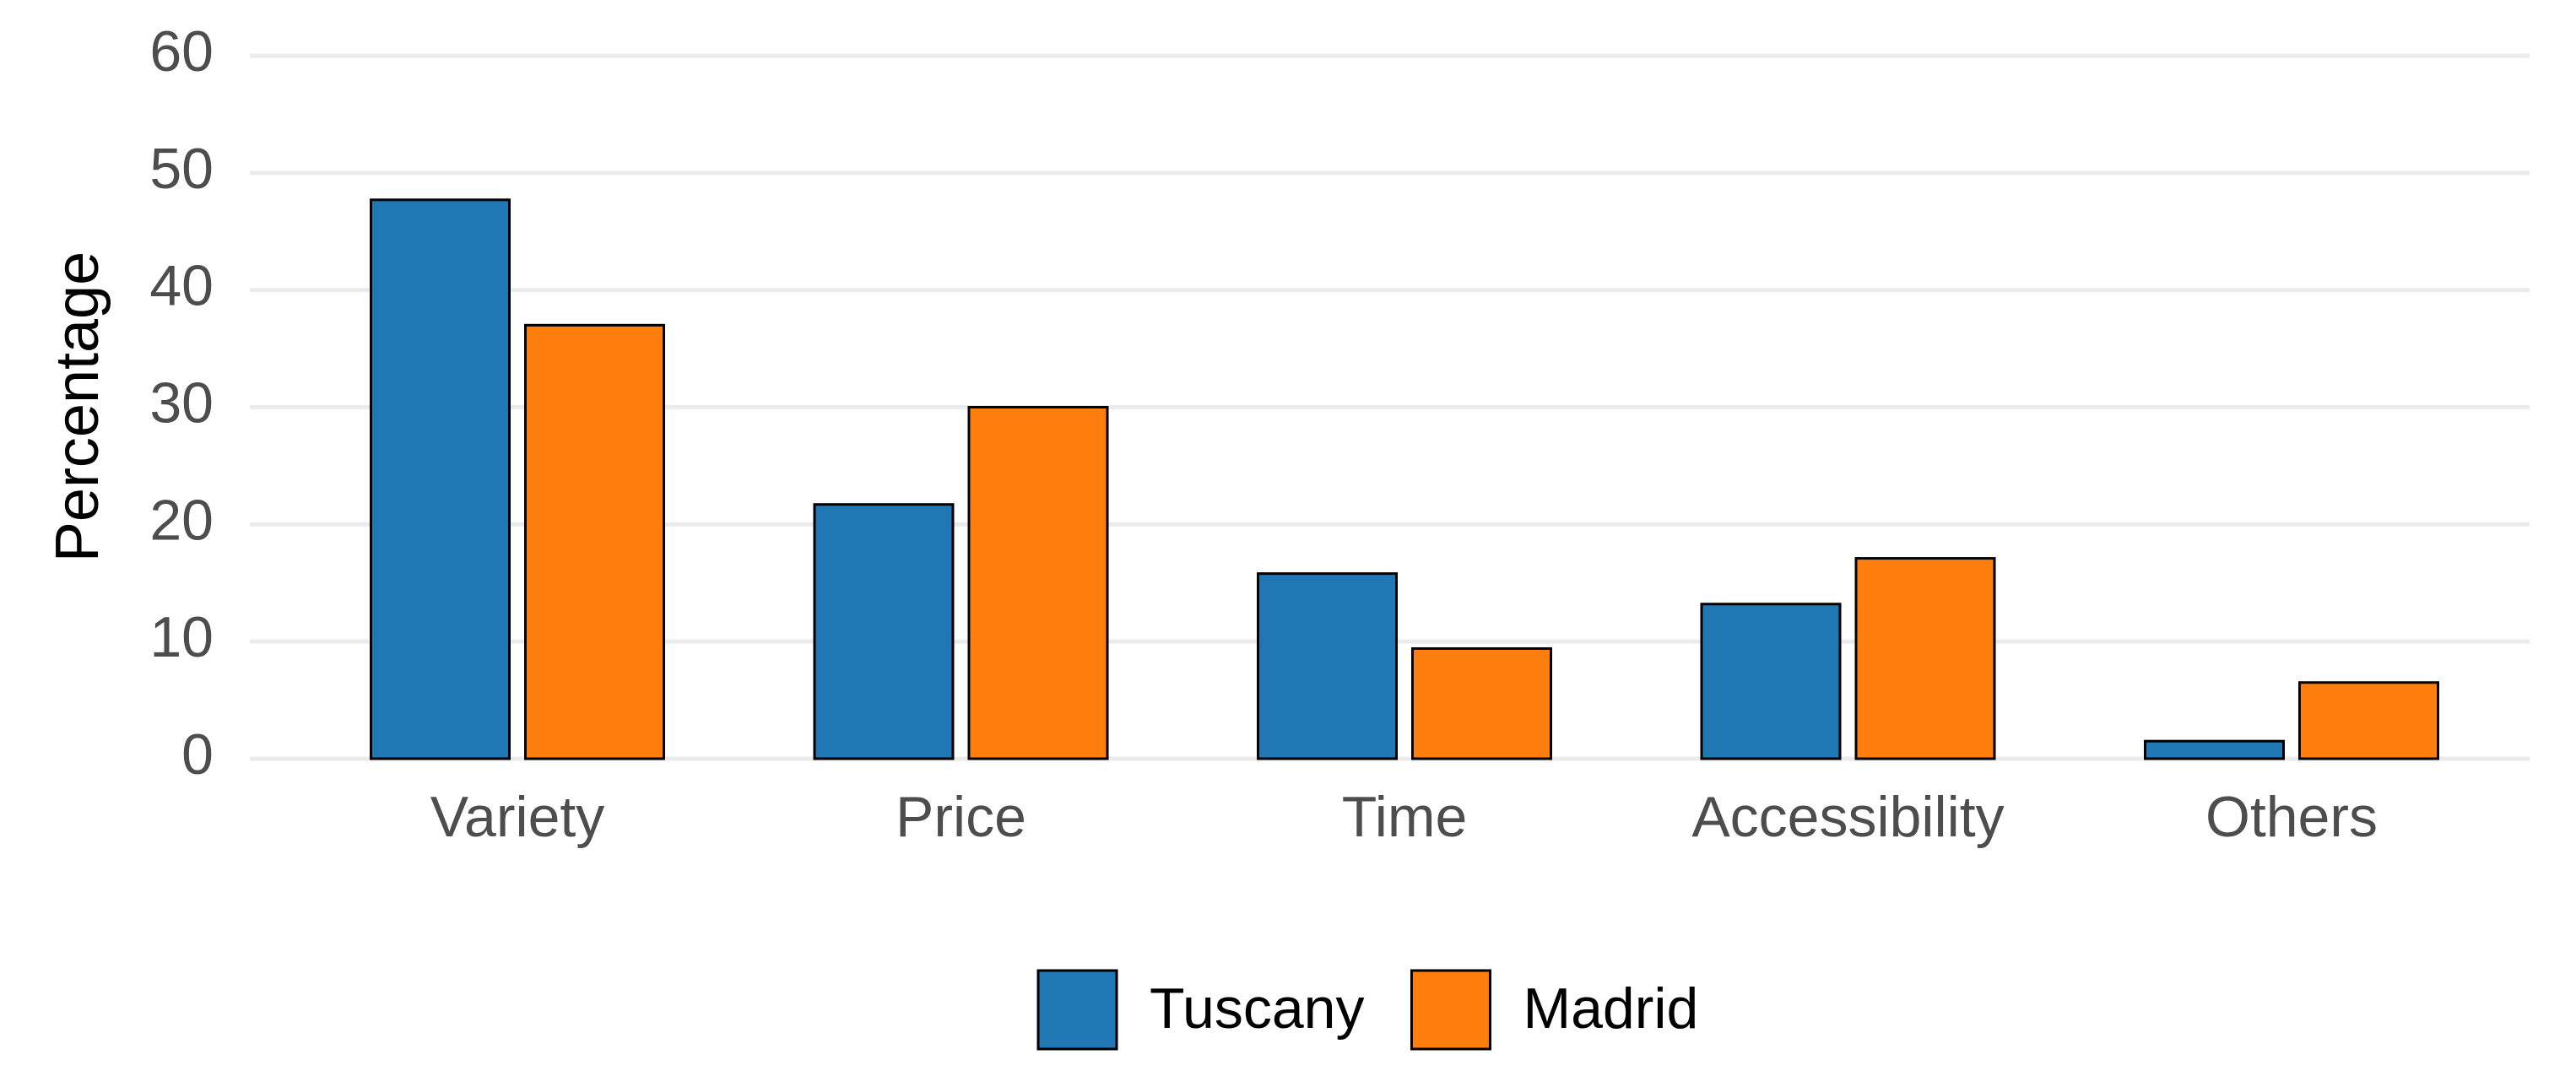 This screenshot has height=1087, width=2576. Describe the element at coordinates (1405, 817) in the screenshot. I see `x-tick-label: Time` at that location.